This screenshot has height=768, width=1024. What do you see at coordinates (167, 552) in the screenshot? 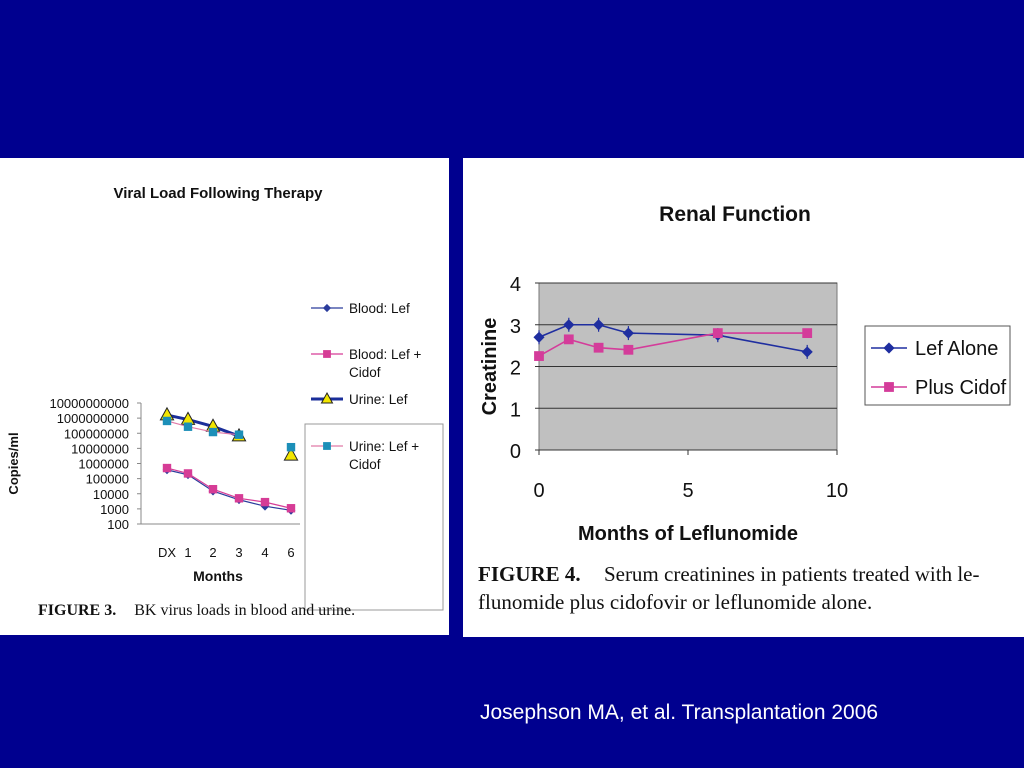
I see `chart1-x-tick-label: DX` at bounding box center [167, 552].